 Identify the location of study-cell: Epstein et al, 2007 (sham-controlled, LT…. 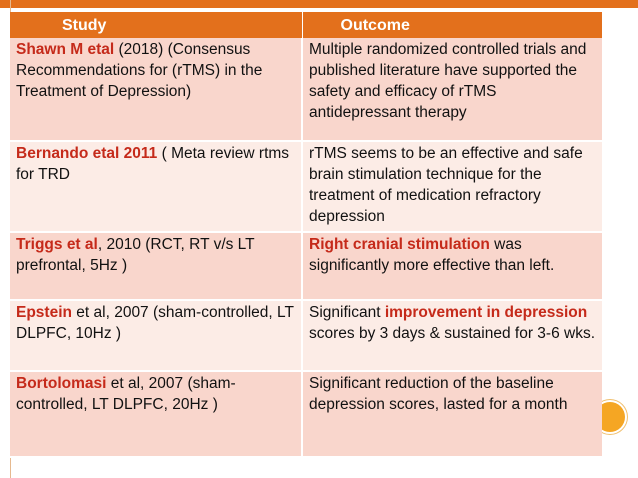
(156, 336).